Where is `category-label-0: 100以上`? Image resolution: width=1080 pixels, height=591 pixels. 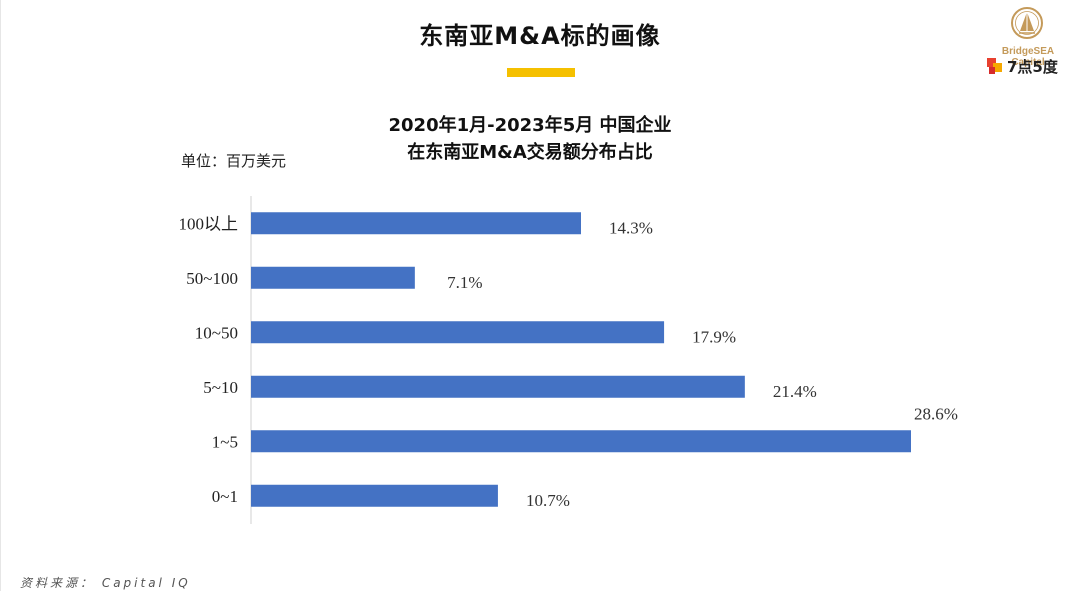 category-label-0: 100以上 is located at coordinates (209, 223).